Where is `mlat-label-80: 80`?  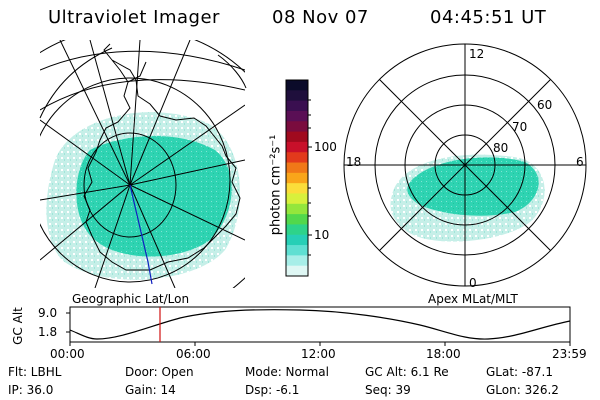
mlat-label-80: 80 is located at coordinates (501, 148).